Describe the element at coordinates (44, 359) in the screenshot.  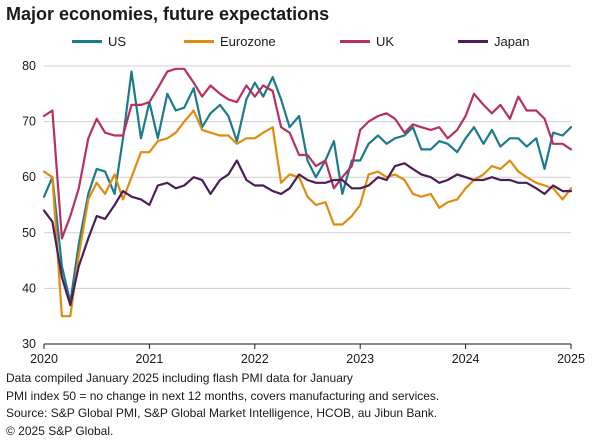
I see `x-tick-label-2020: 2020` at that location.